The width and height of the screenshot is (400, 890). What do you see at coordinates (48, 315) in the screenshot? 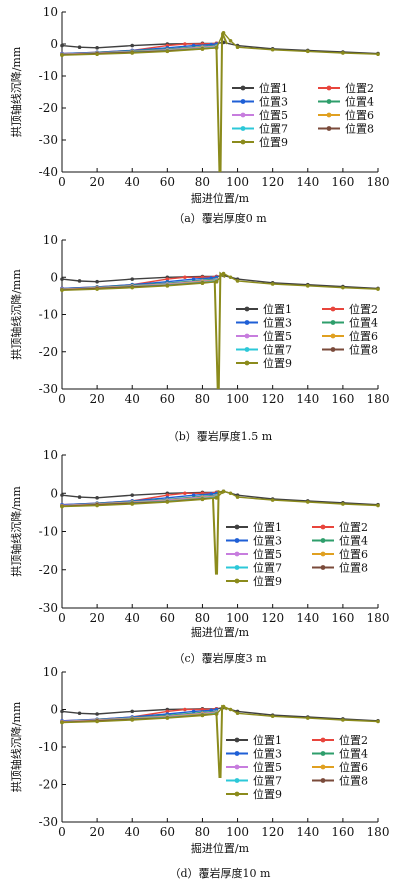
I see `y-tick-label: -10` at bounding box center [48, 315].